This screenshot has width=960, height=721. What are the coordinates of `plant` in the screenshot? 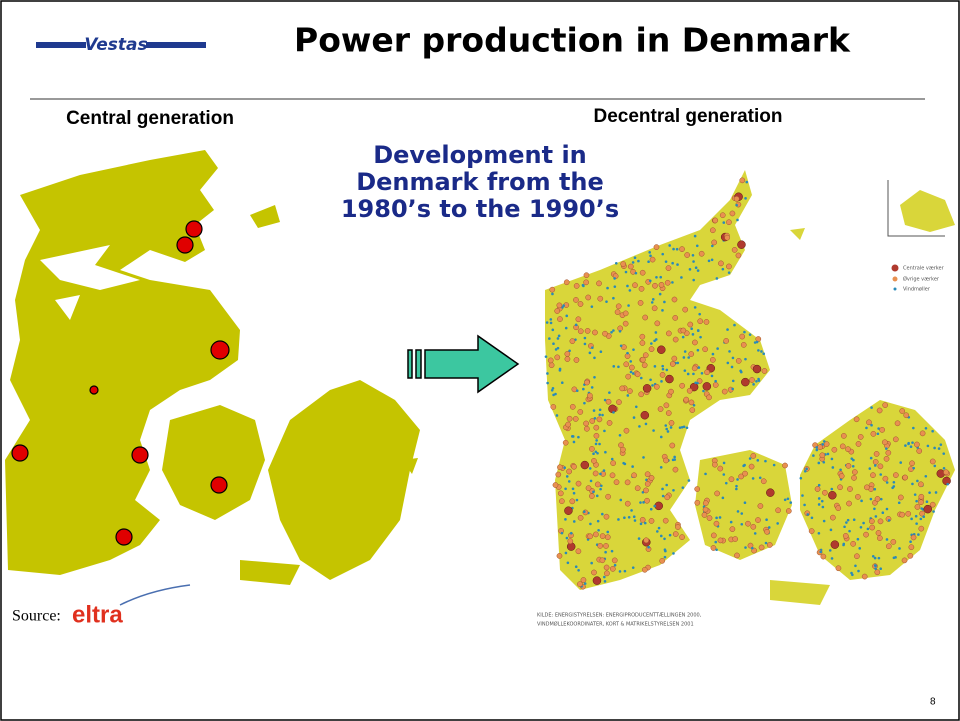 It's located at (220, 350).